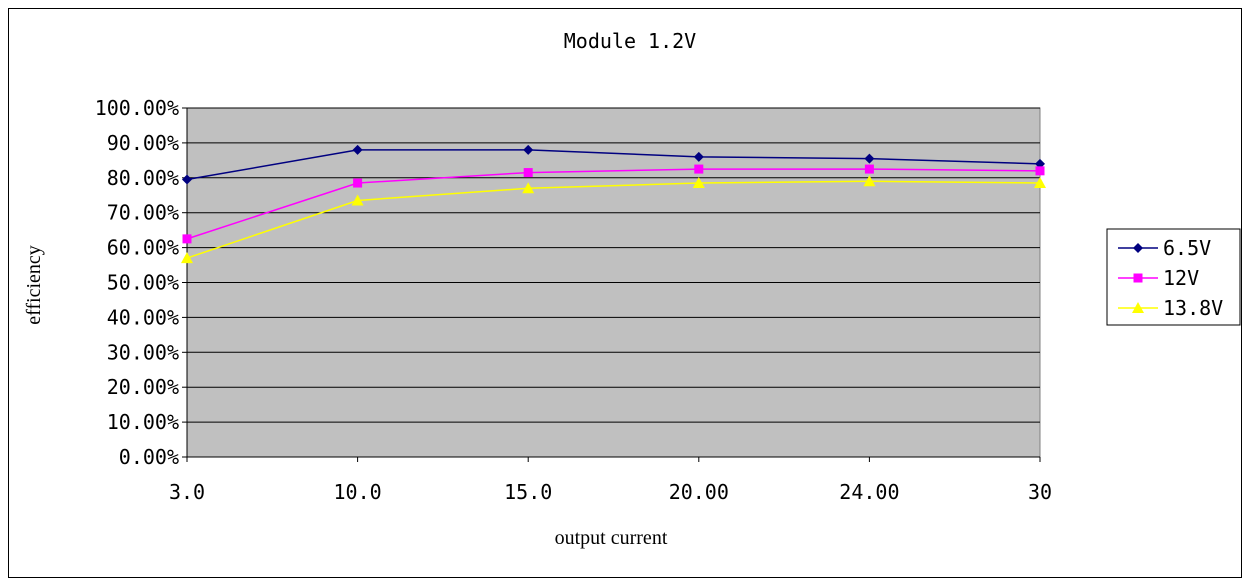  I want to click on y-tick-label: 50.00%, so click(143, 283).